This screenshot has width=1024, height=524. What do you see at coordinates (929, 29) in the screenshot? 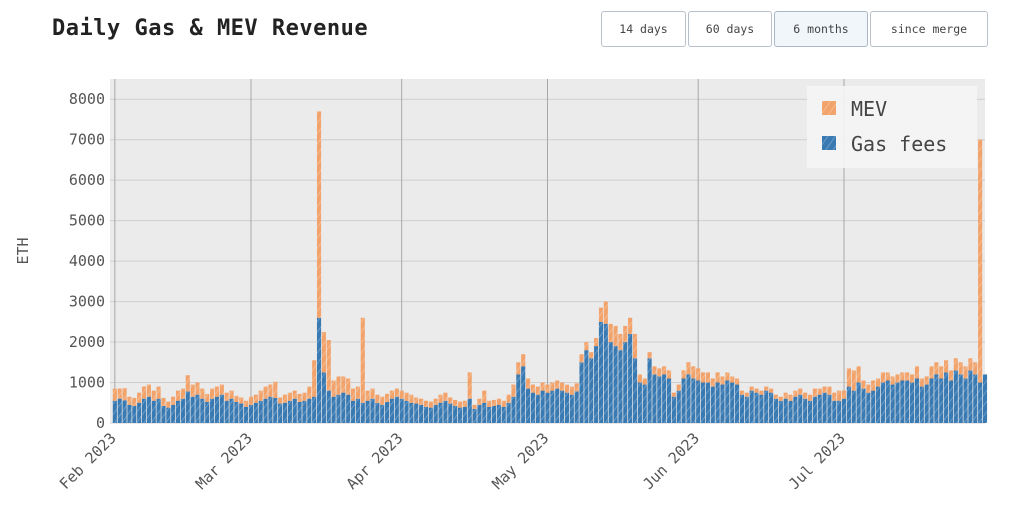
I see `range-since-merge-button: since merge` at bounding box center [929, 29].